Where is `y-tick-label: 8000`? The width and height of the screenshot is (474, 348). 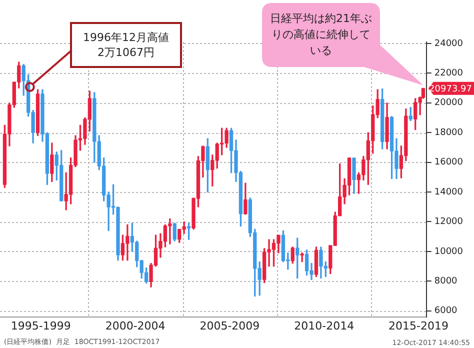 y-tick-label: 8000 is located at coordinates (446, 281).